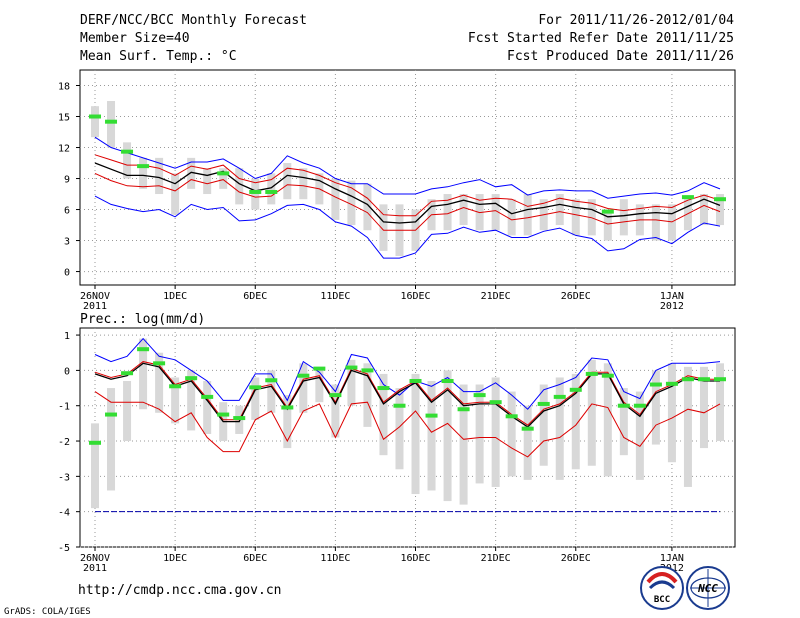 This screenshot has height=618, width=800. I want to click on member-size: Member Size=40, so click(135, 38).